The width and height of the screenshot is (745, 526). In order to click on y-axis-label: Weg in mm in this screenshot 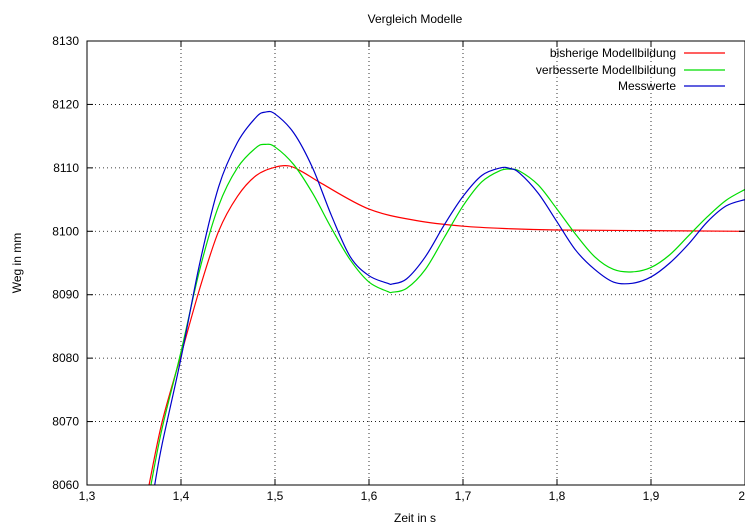, I will do `click(17, 263)`.